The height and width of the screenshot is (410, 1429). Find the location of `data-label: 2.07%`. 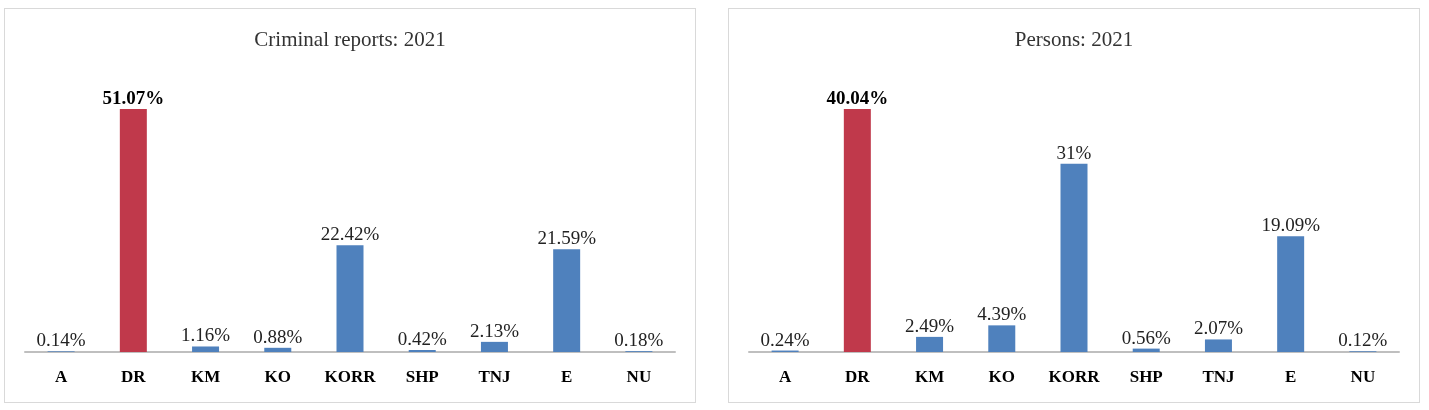

data-label: 2.07% is located at coordinates (1218, 328).